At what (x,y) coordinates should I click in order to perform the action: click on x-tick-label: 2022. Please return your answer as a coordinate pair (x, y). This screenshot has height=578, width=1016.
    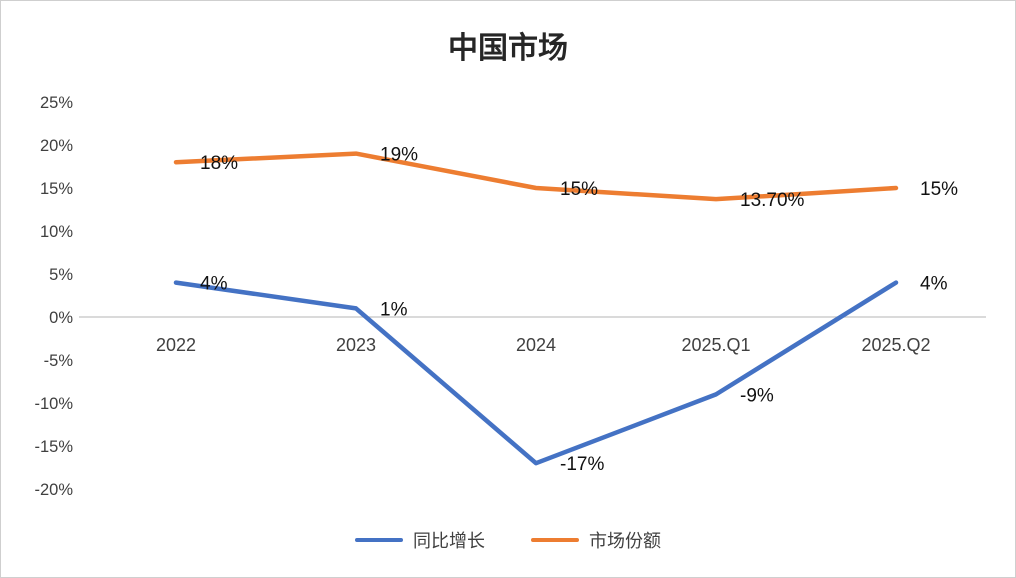
    Looking at the image, I should click on (176, 345).